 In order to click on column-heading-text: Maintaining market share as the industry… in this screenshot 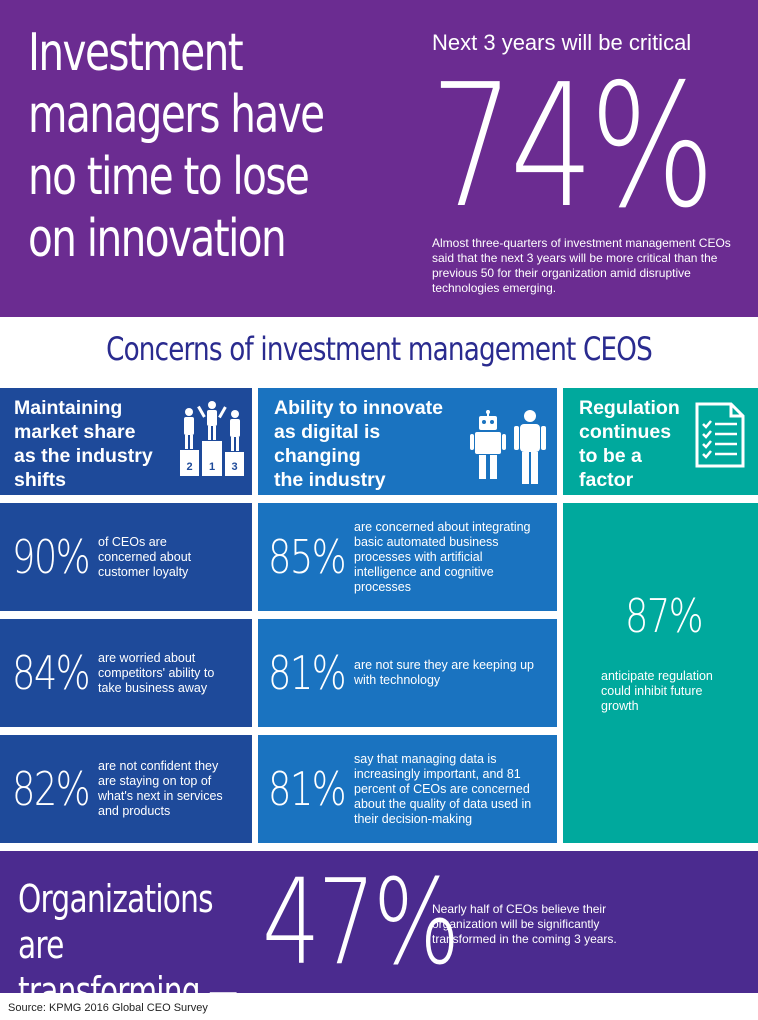, I will do `click(83, 444)`.